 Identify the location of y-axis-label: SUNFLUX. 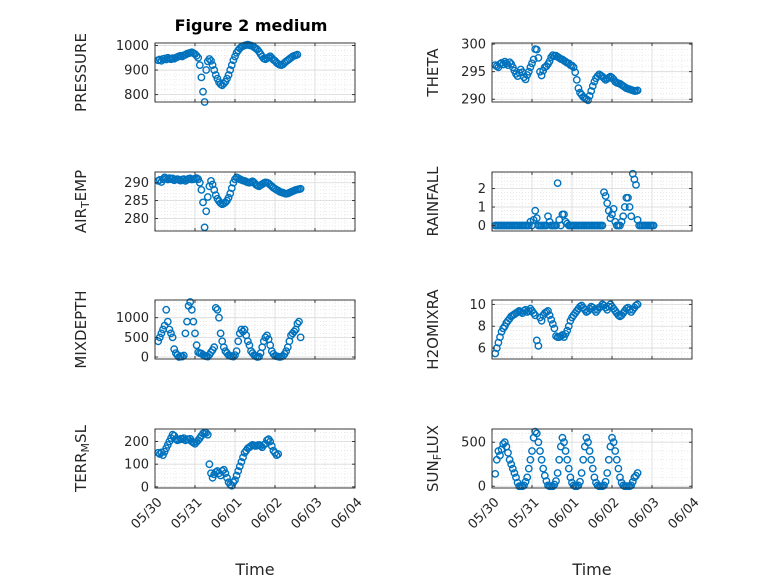
(434, 458).